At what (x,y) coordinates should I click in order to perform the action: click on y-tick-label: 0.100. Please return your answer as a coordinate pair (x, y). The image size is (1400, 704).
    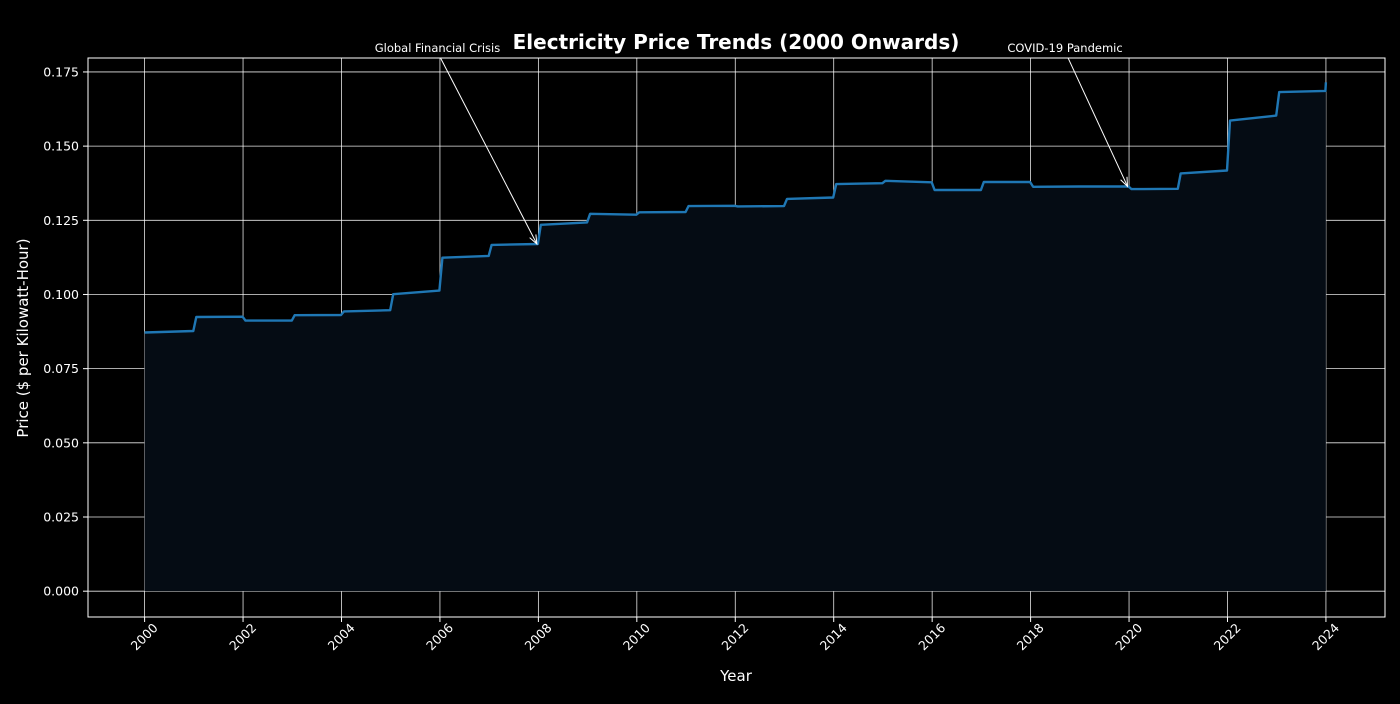
    Looking at the image, I should click on (61, 294).